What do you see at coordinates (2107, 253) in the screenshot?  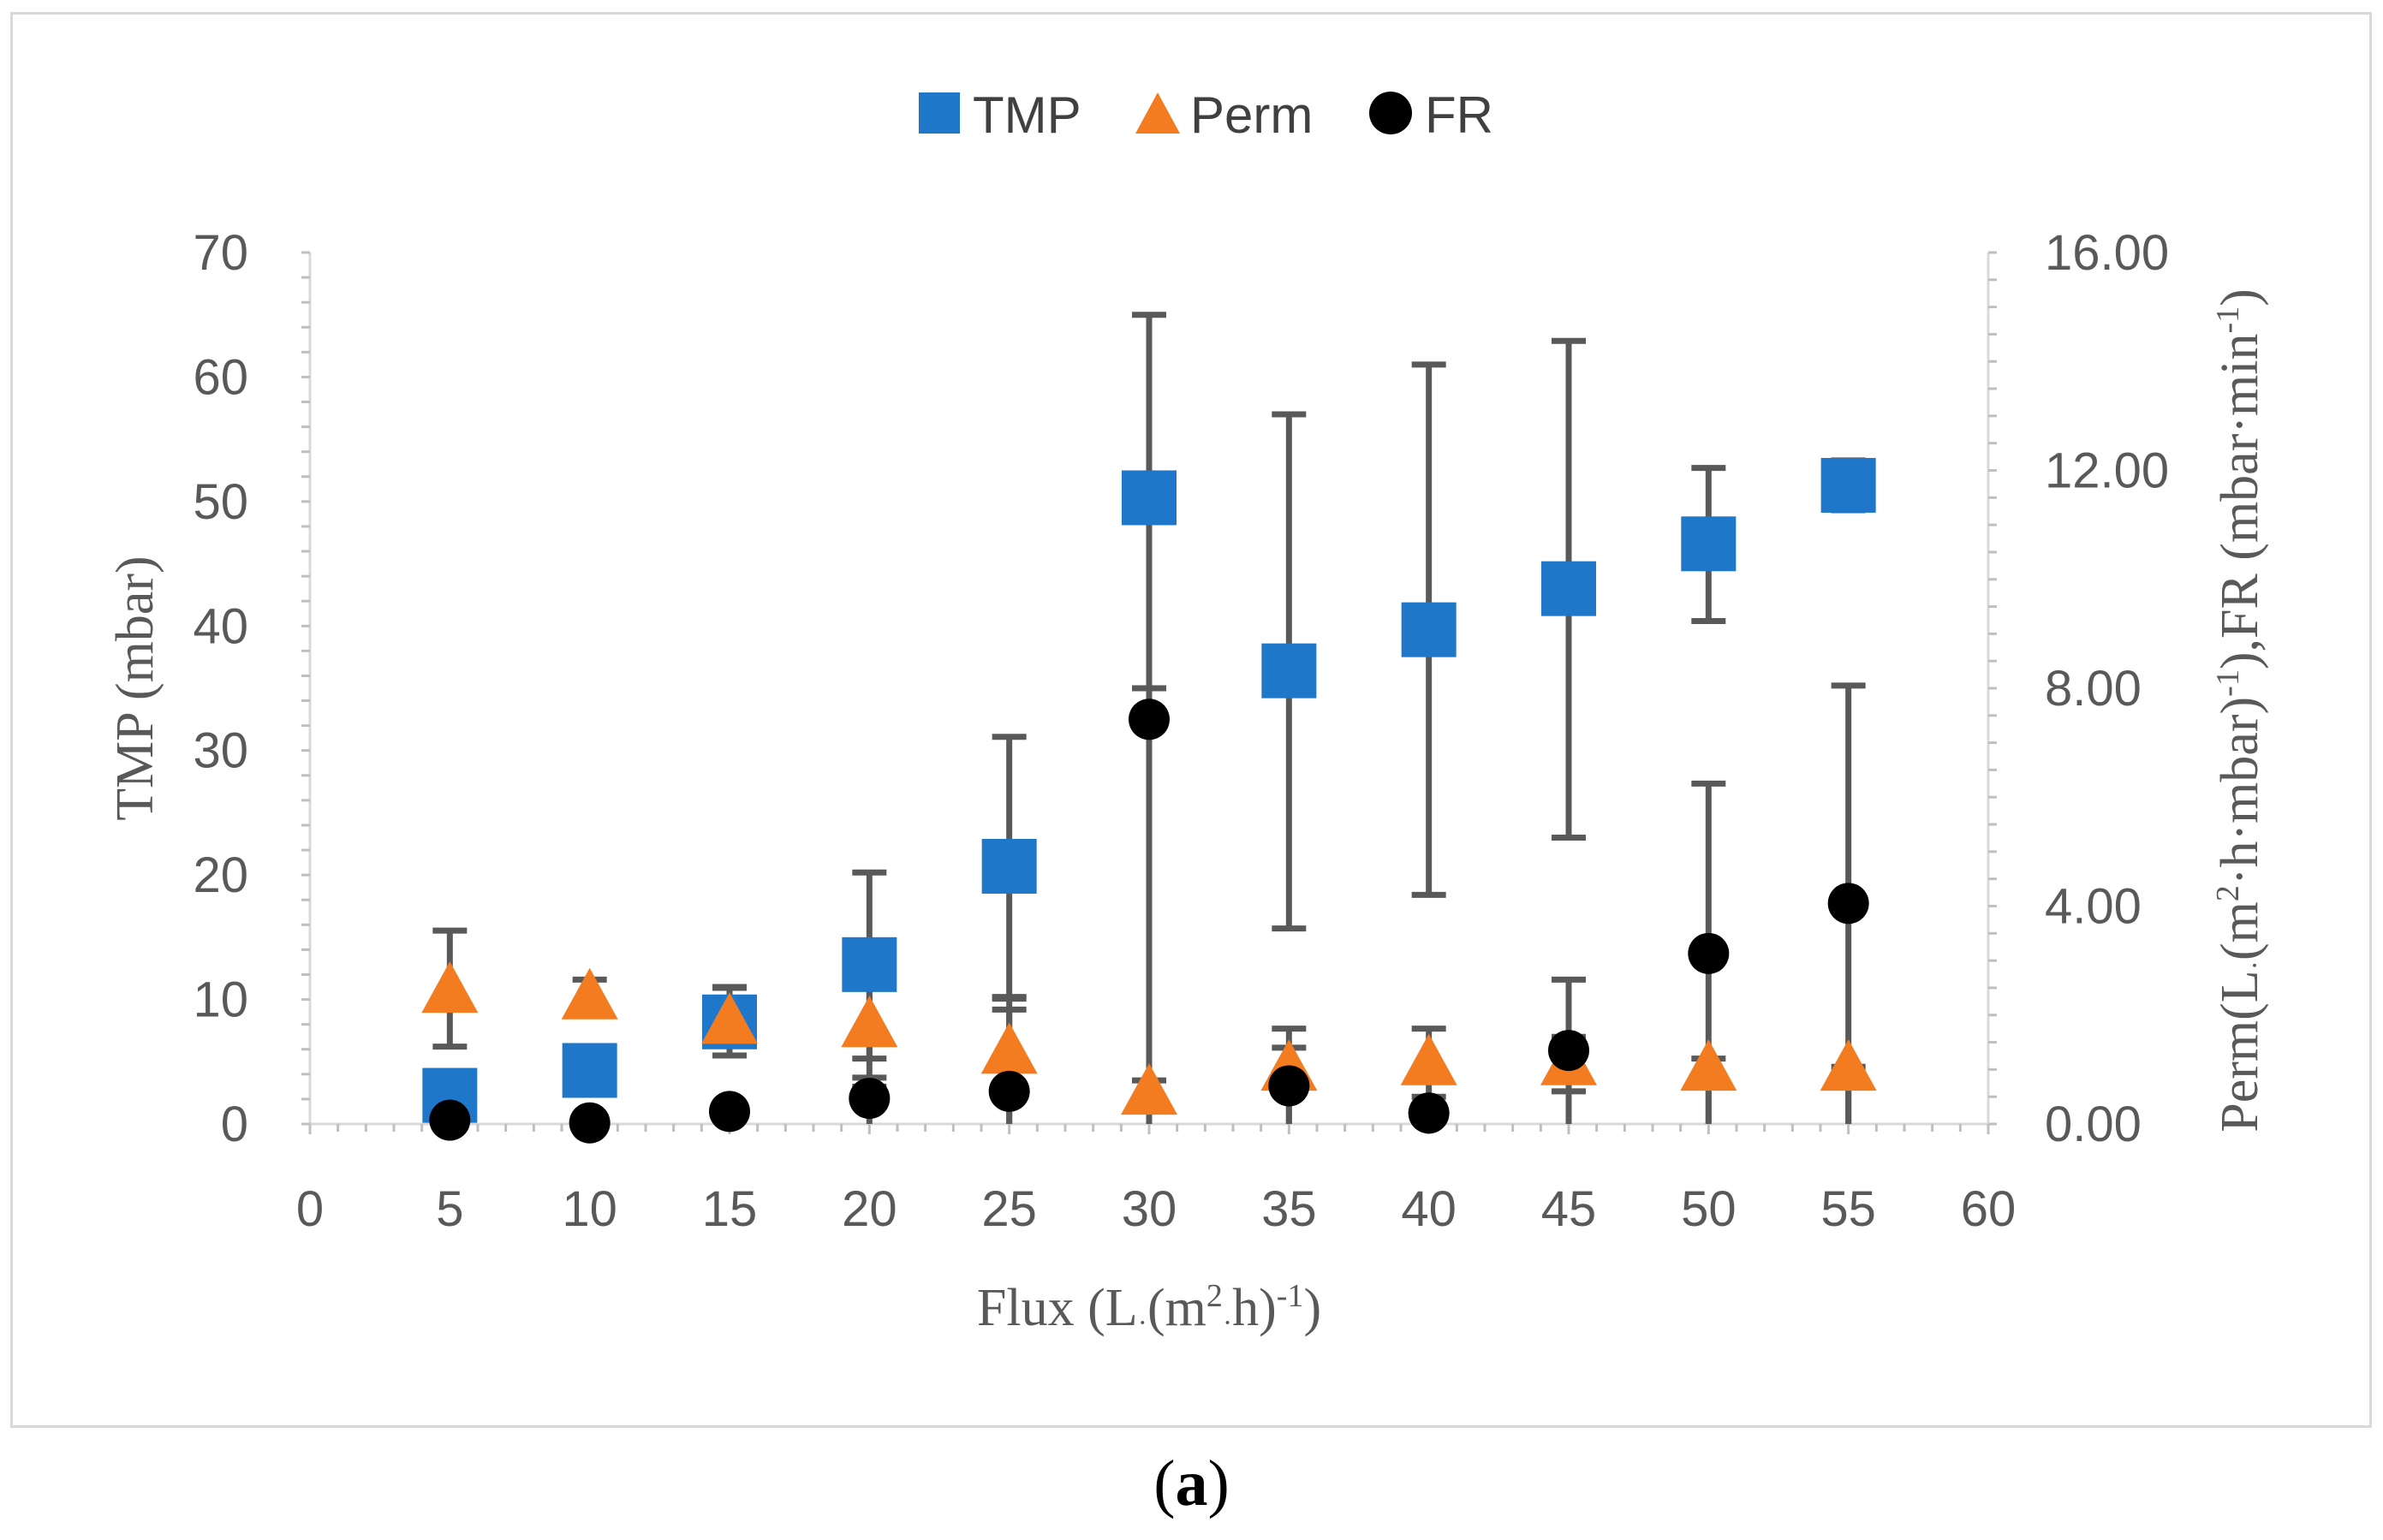 I see `y-right-tick-label: 16.00` at bounding box center [2107, 253].